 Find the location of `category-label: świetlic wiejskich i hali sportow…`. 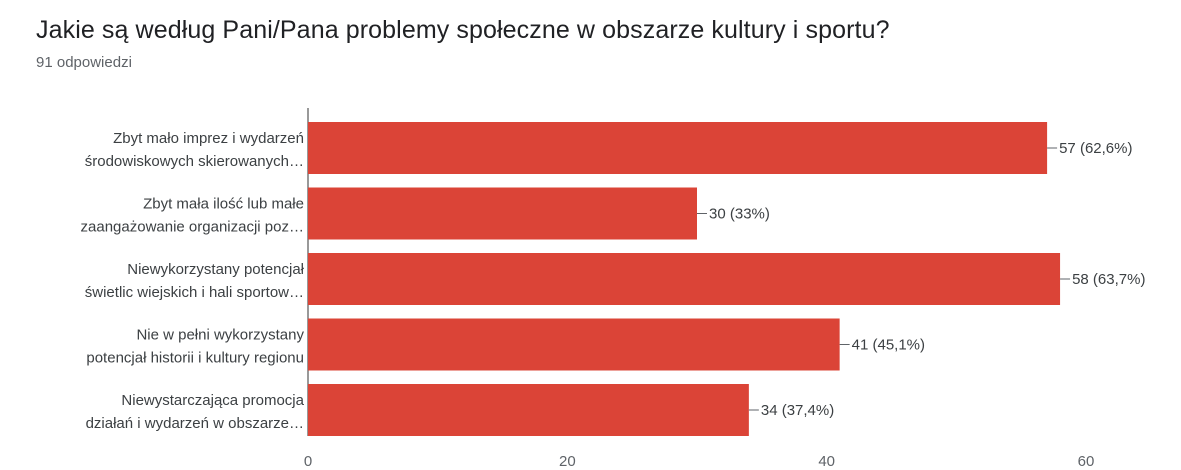

category-label: świetlic wiejskich i hali sportow… is located at coordinates (194, 292).